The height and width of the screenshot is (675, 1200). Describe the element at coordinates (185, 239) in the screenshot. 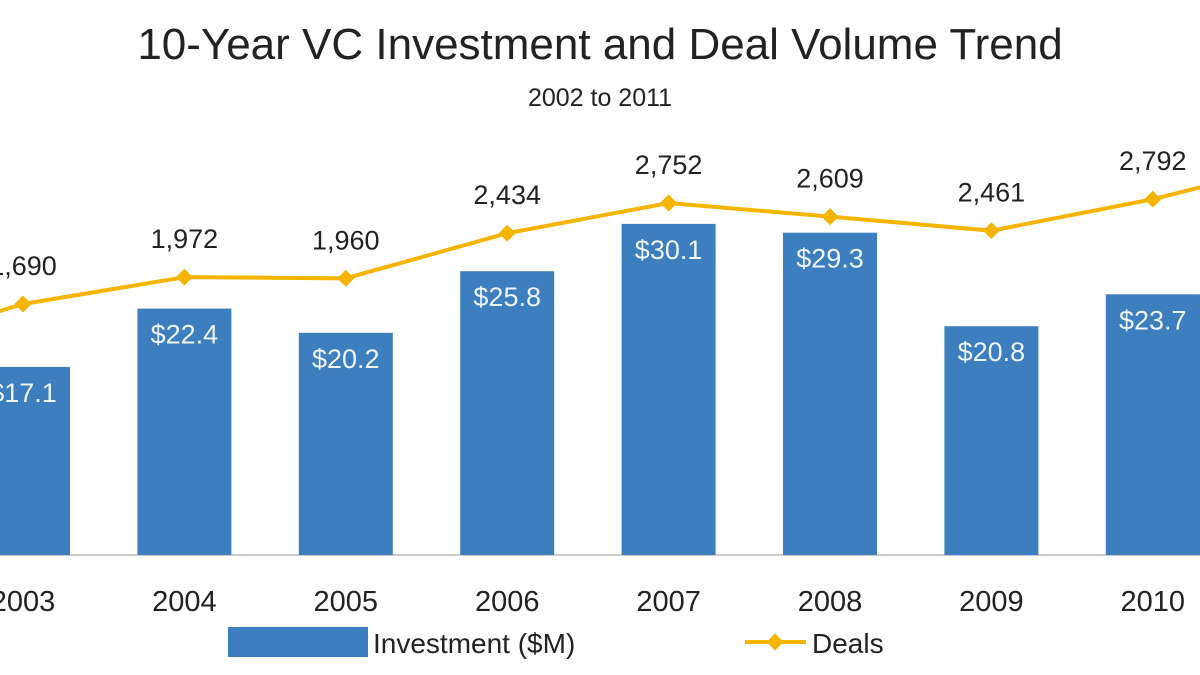

I see `deal-label-2004: 1,972` at that location.